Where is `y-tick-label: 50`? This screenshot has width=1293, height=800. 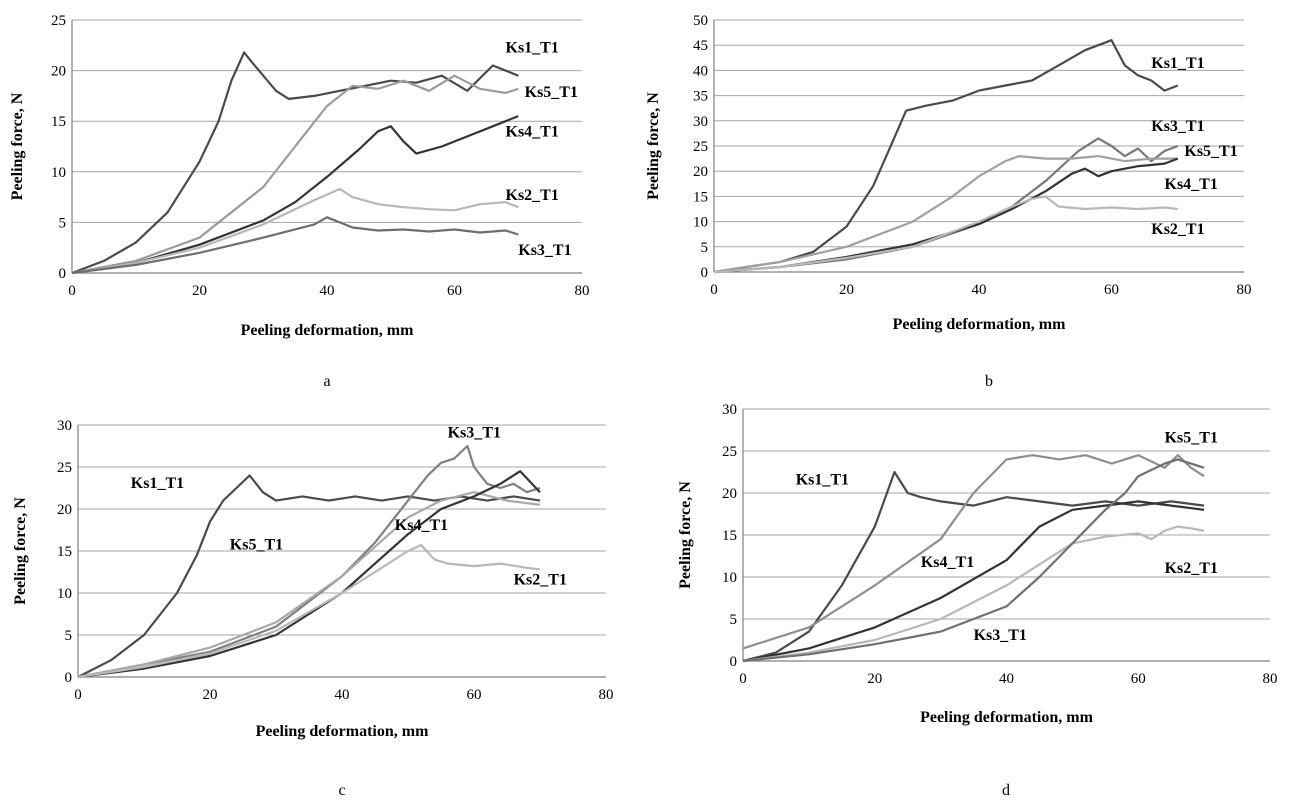 y-tick-label: 50 is located at coordinates (700, 21).